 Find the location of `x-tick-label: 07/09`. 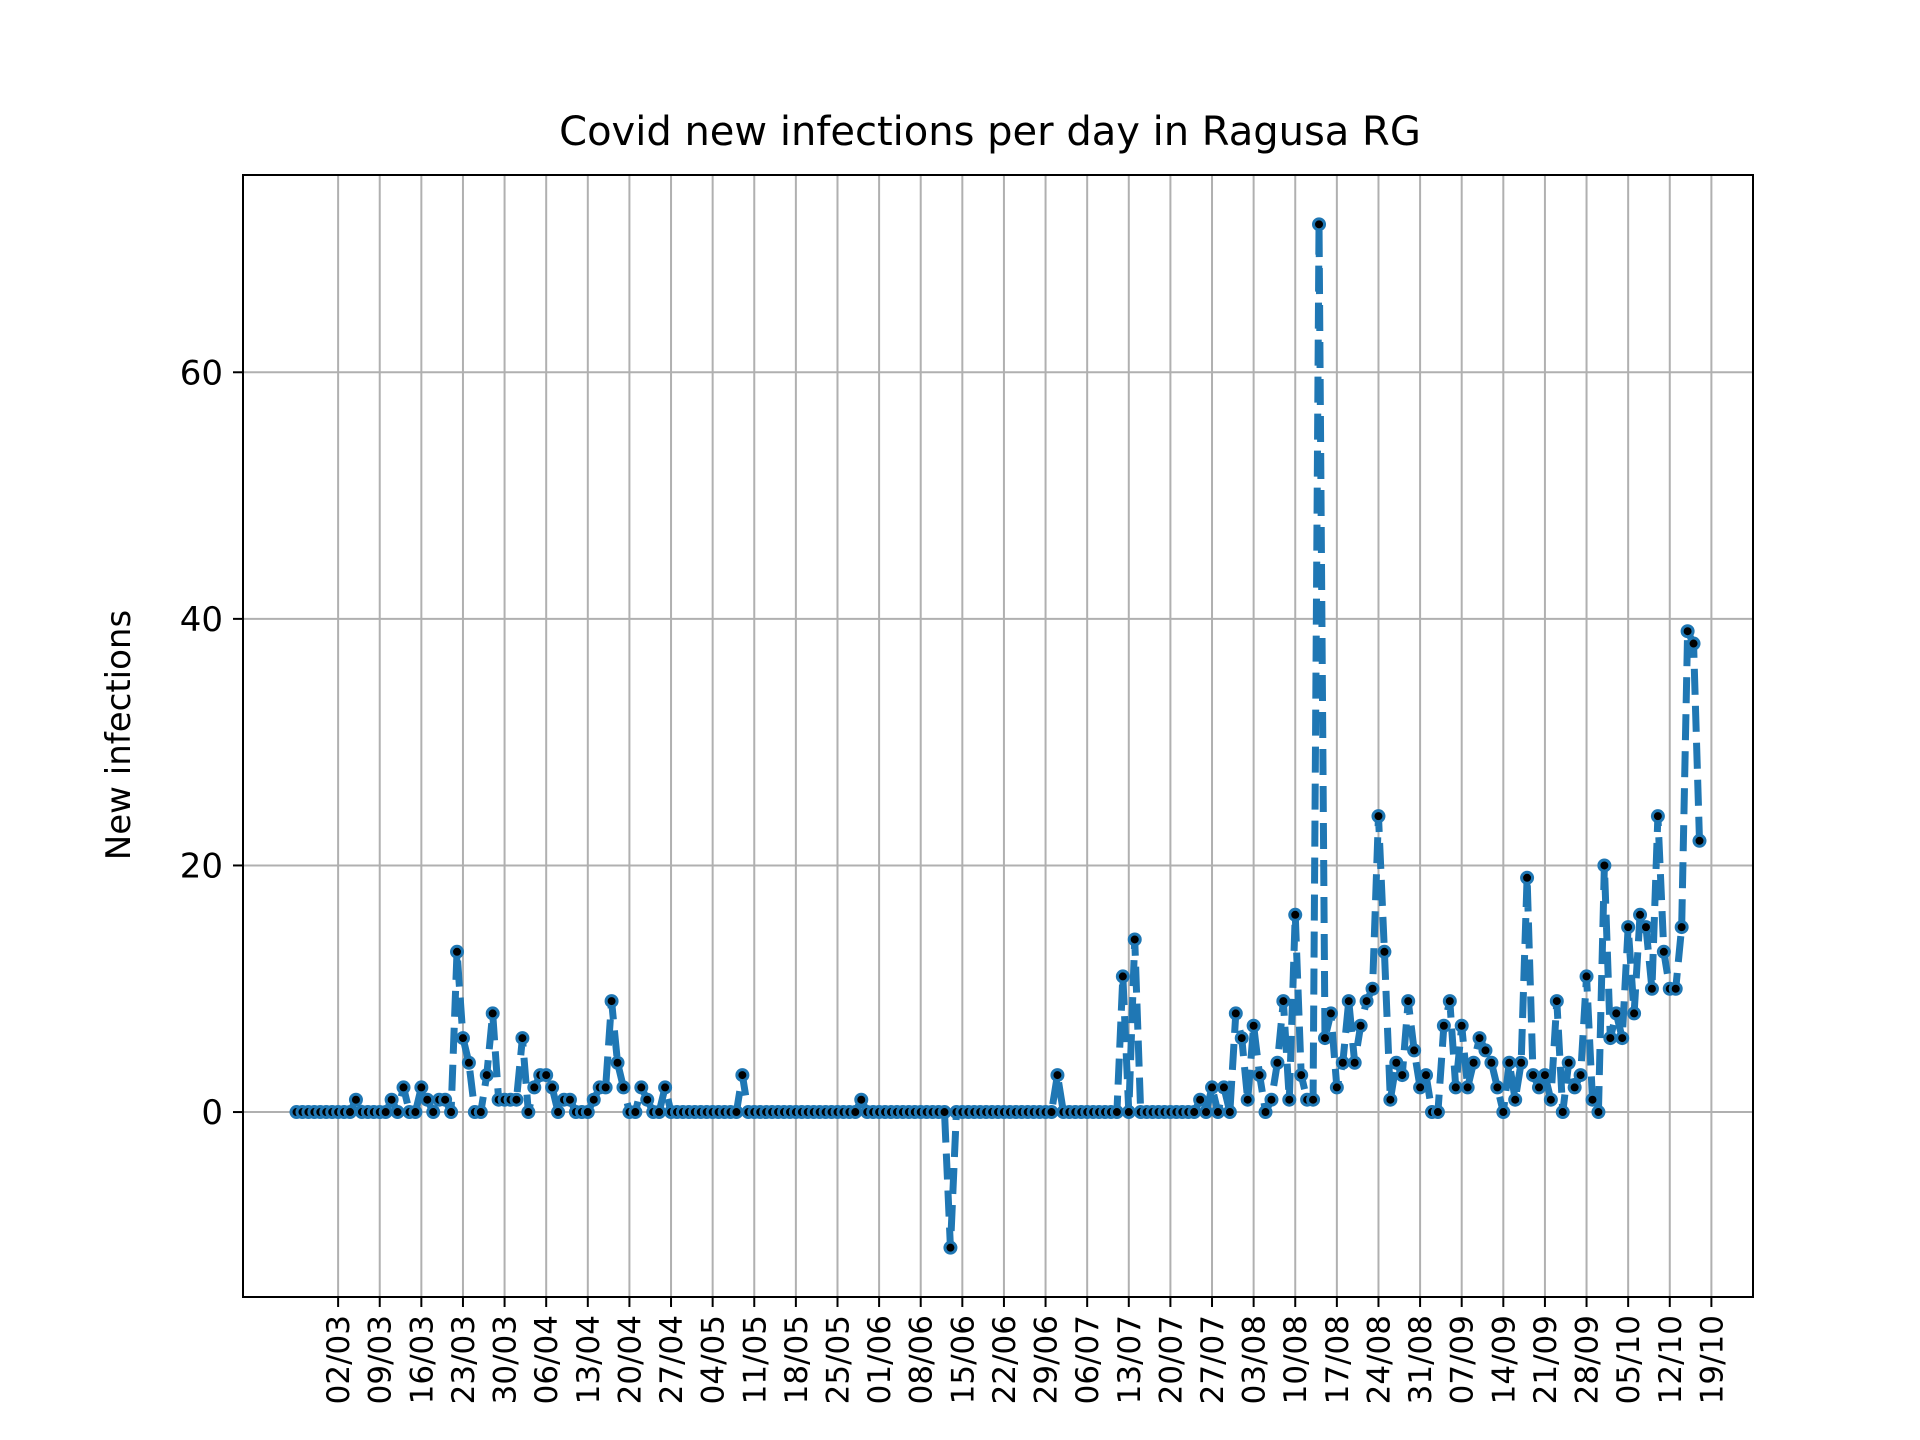

x-tick-label: 07/09 is located at coordinates (1463, 1359).